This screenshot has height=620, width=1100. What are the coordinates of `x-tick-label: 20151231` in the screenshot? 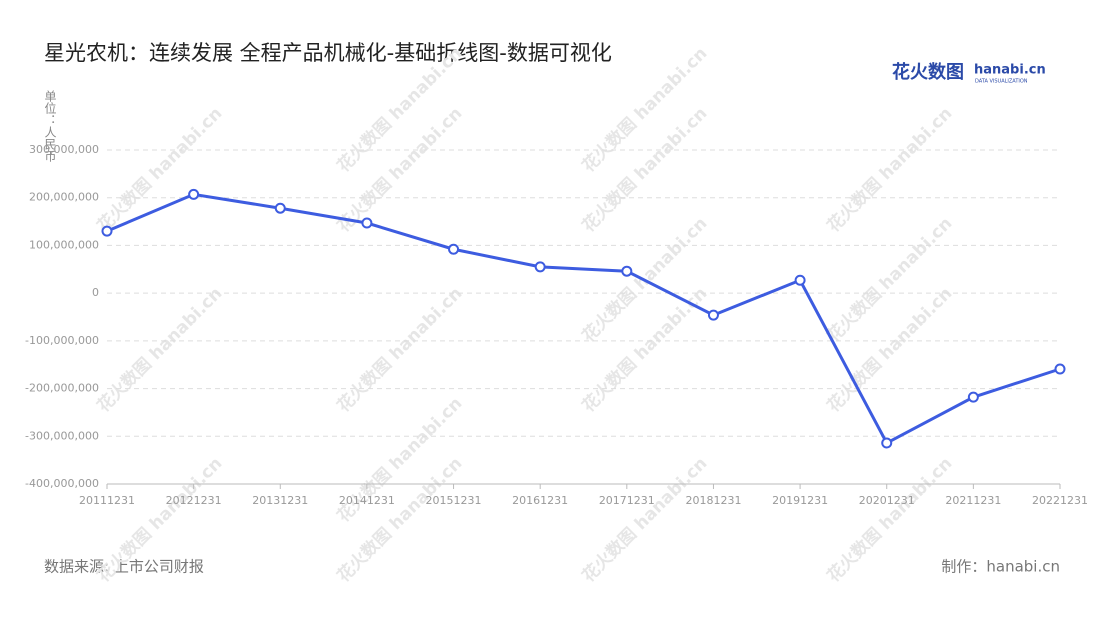 It's located at (454, 500).